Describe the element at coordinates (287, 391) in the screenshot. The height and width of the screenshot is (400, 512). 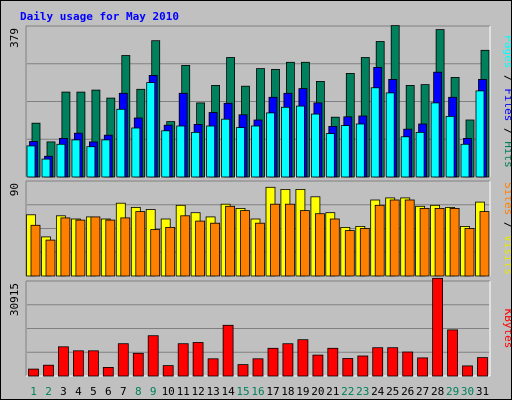
I see `x-tick-label: 18` at that location.